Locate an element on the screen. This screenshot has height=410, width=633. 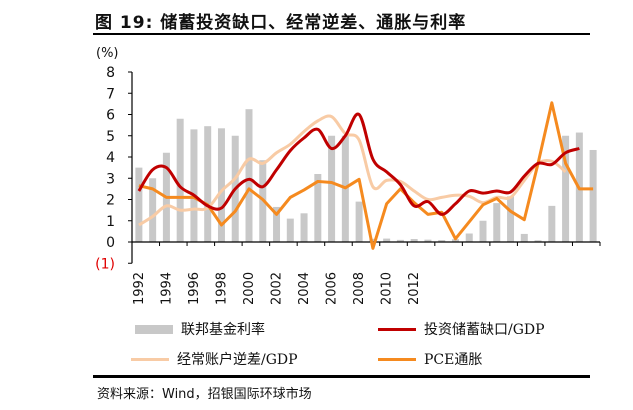
legend-item-ca-deficit: 经常账户逆差/GDP is located at coordinates (214, 359).